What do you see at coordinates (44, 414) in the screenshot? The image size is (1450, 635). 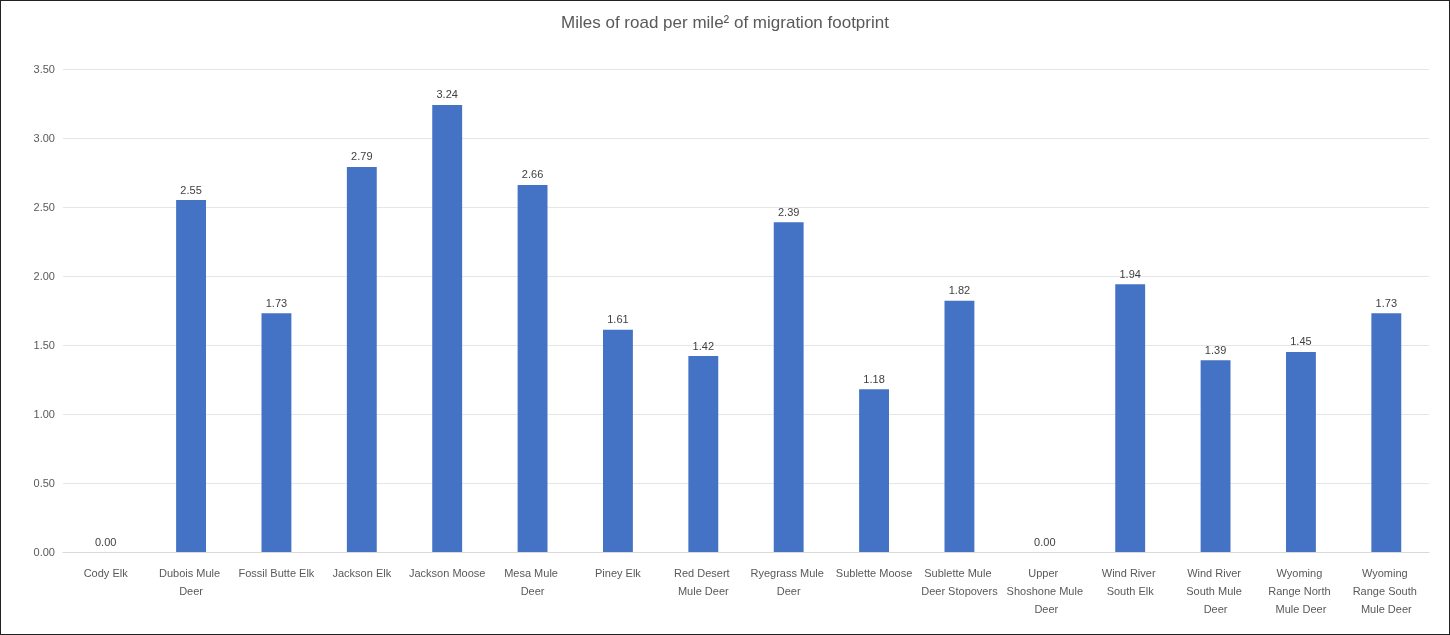 I see `y-tick-label: 1.00` at bounding box center [44, 414].